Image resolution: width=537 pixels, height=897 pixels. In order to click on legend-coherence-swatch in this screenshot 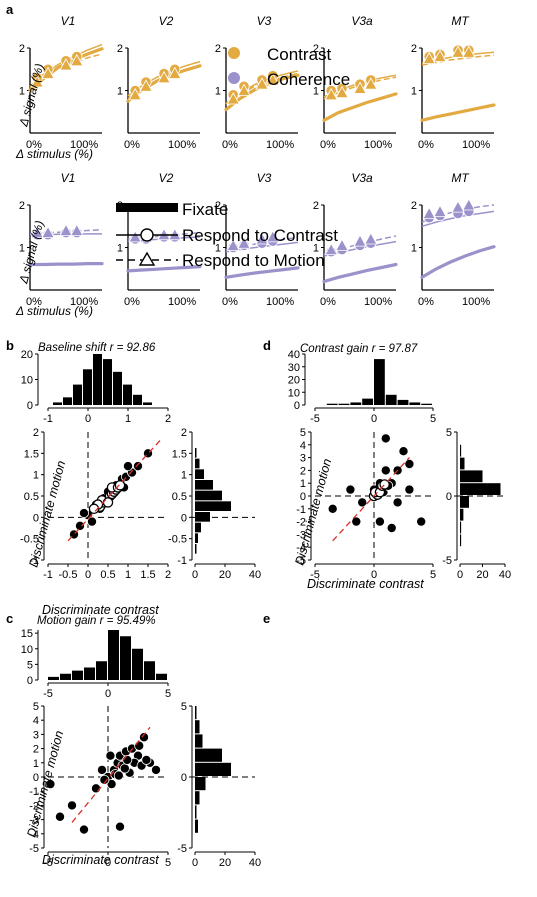, I will do `click(234, 78)`.